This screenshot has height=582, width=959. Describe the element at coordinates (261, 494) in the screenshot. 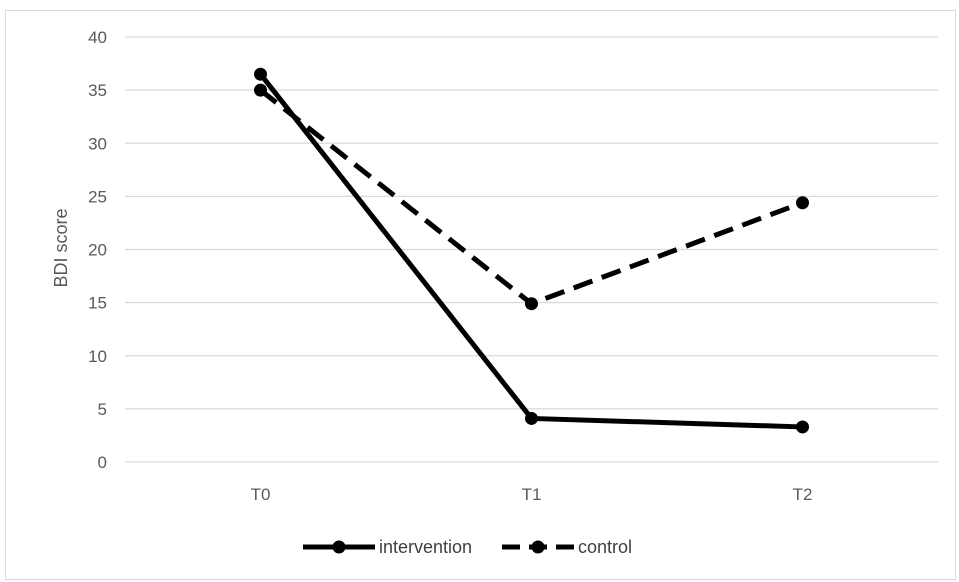

I see `x-tick-label: T0` at that location.